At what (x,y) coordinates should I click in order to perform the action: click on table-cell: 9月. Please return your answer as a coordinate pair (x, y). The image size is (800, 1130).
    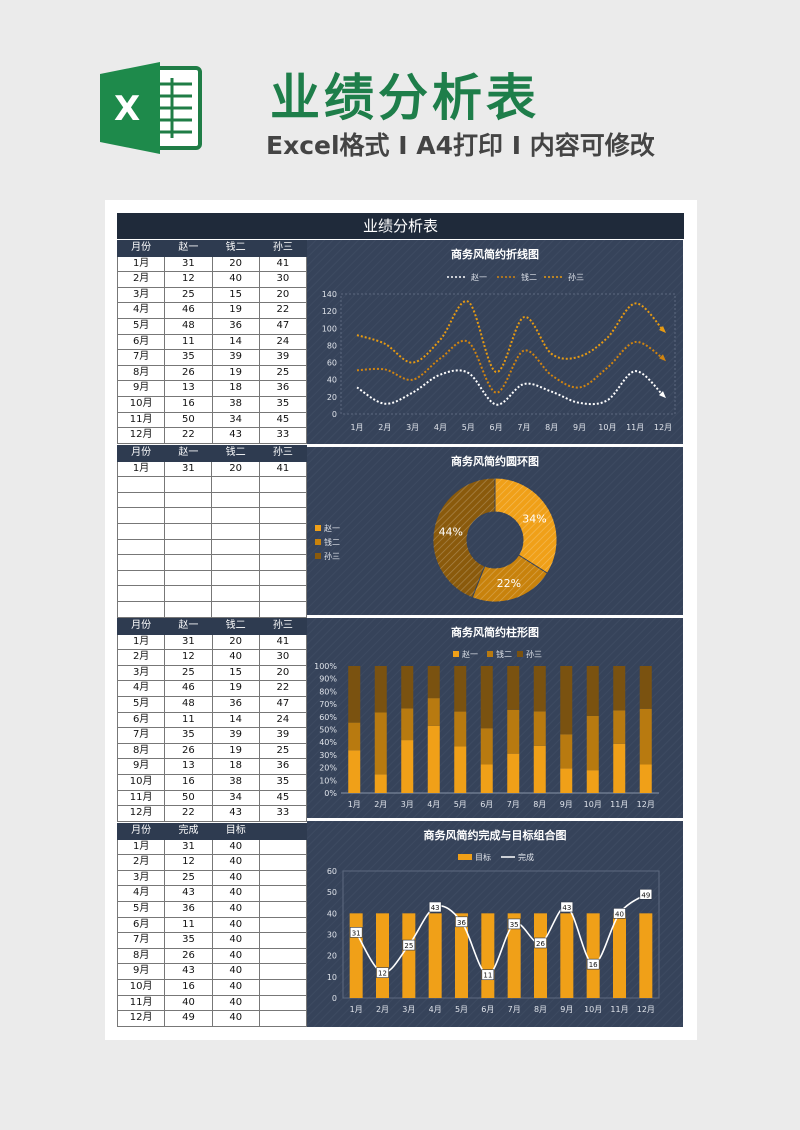
    Looking at the image, I should click on (141, 388).